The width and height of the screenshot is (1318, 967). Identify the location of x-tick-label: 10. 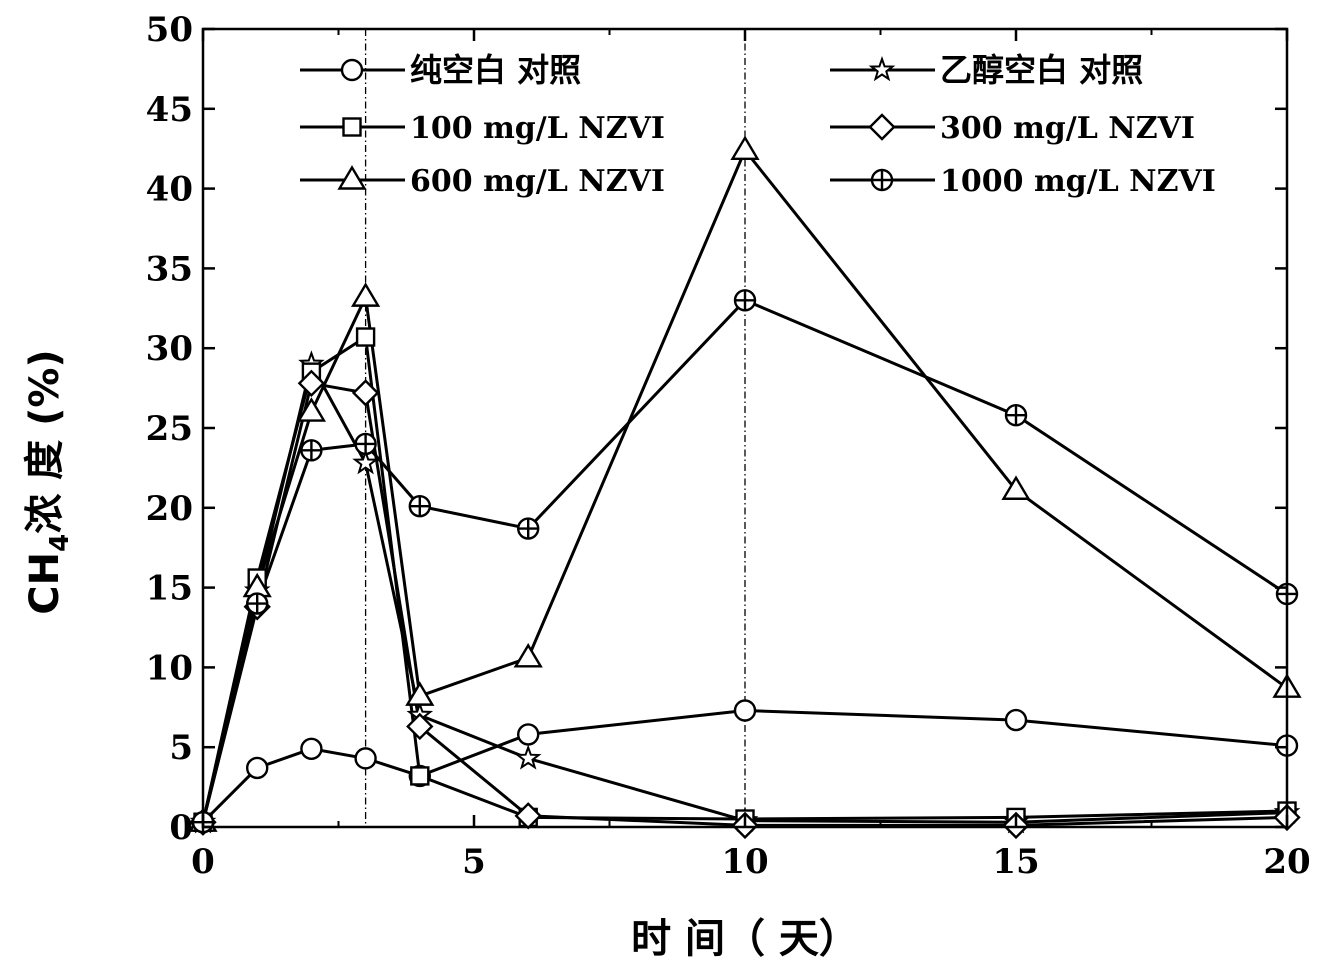
(744, 862).